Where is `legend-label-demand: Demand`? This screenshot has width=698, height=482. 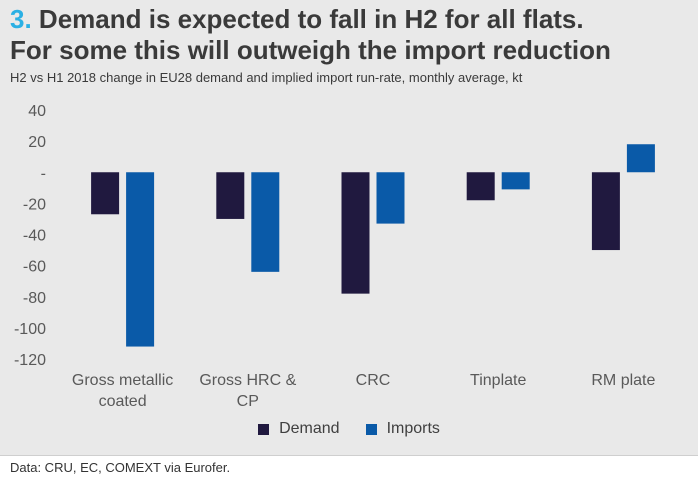 legend-label-demand: Demand is located at coordinates (309, 428).